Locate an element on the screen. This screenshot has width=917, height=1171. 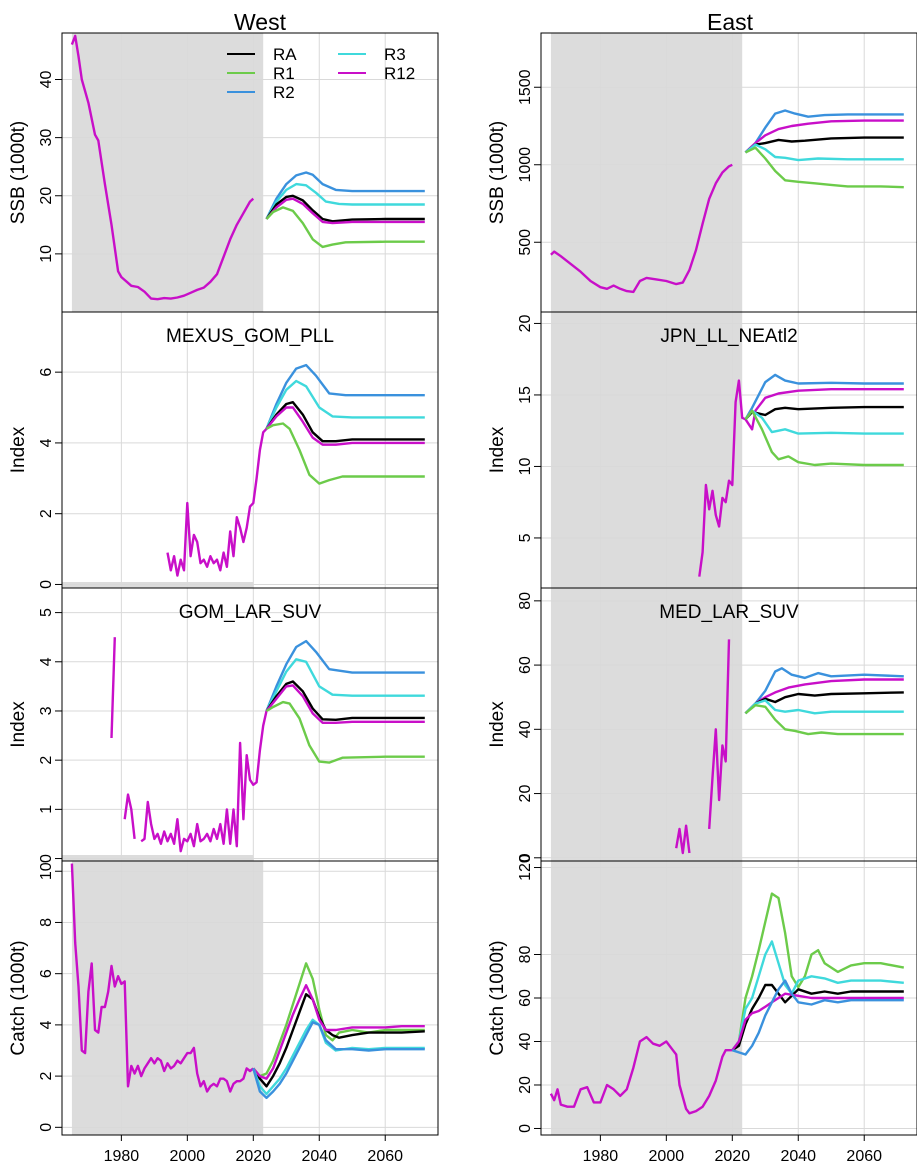
legend-item-ra: RA is located at coordinates (262, 54).